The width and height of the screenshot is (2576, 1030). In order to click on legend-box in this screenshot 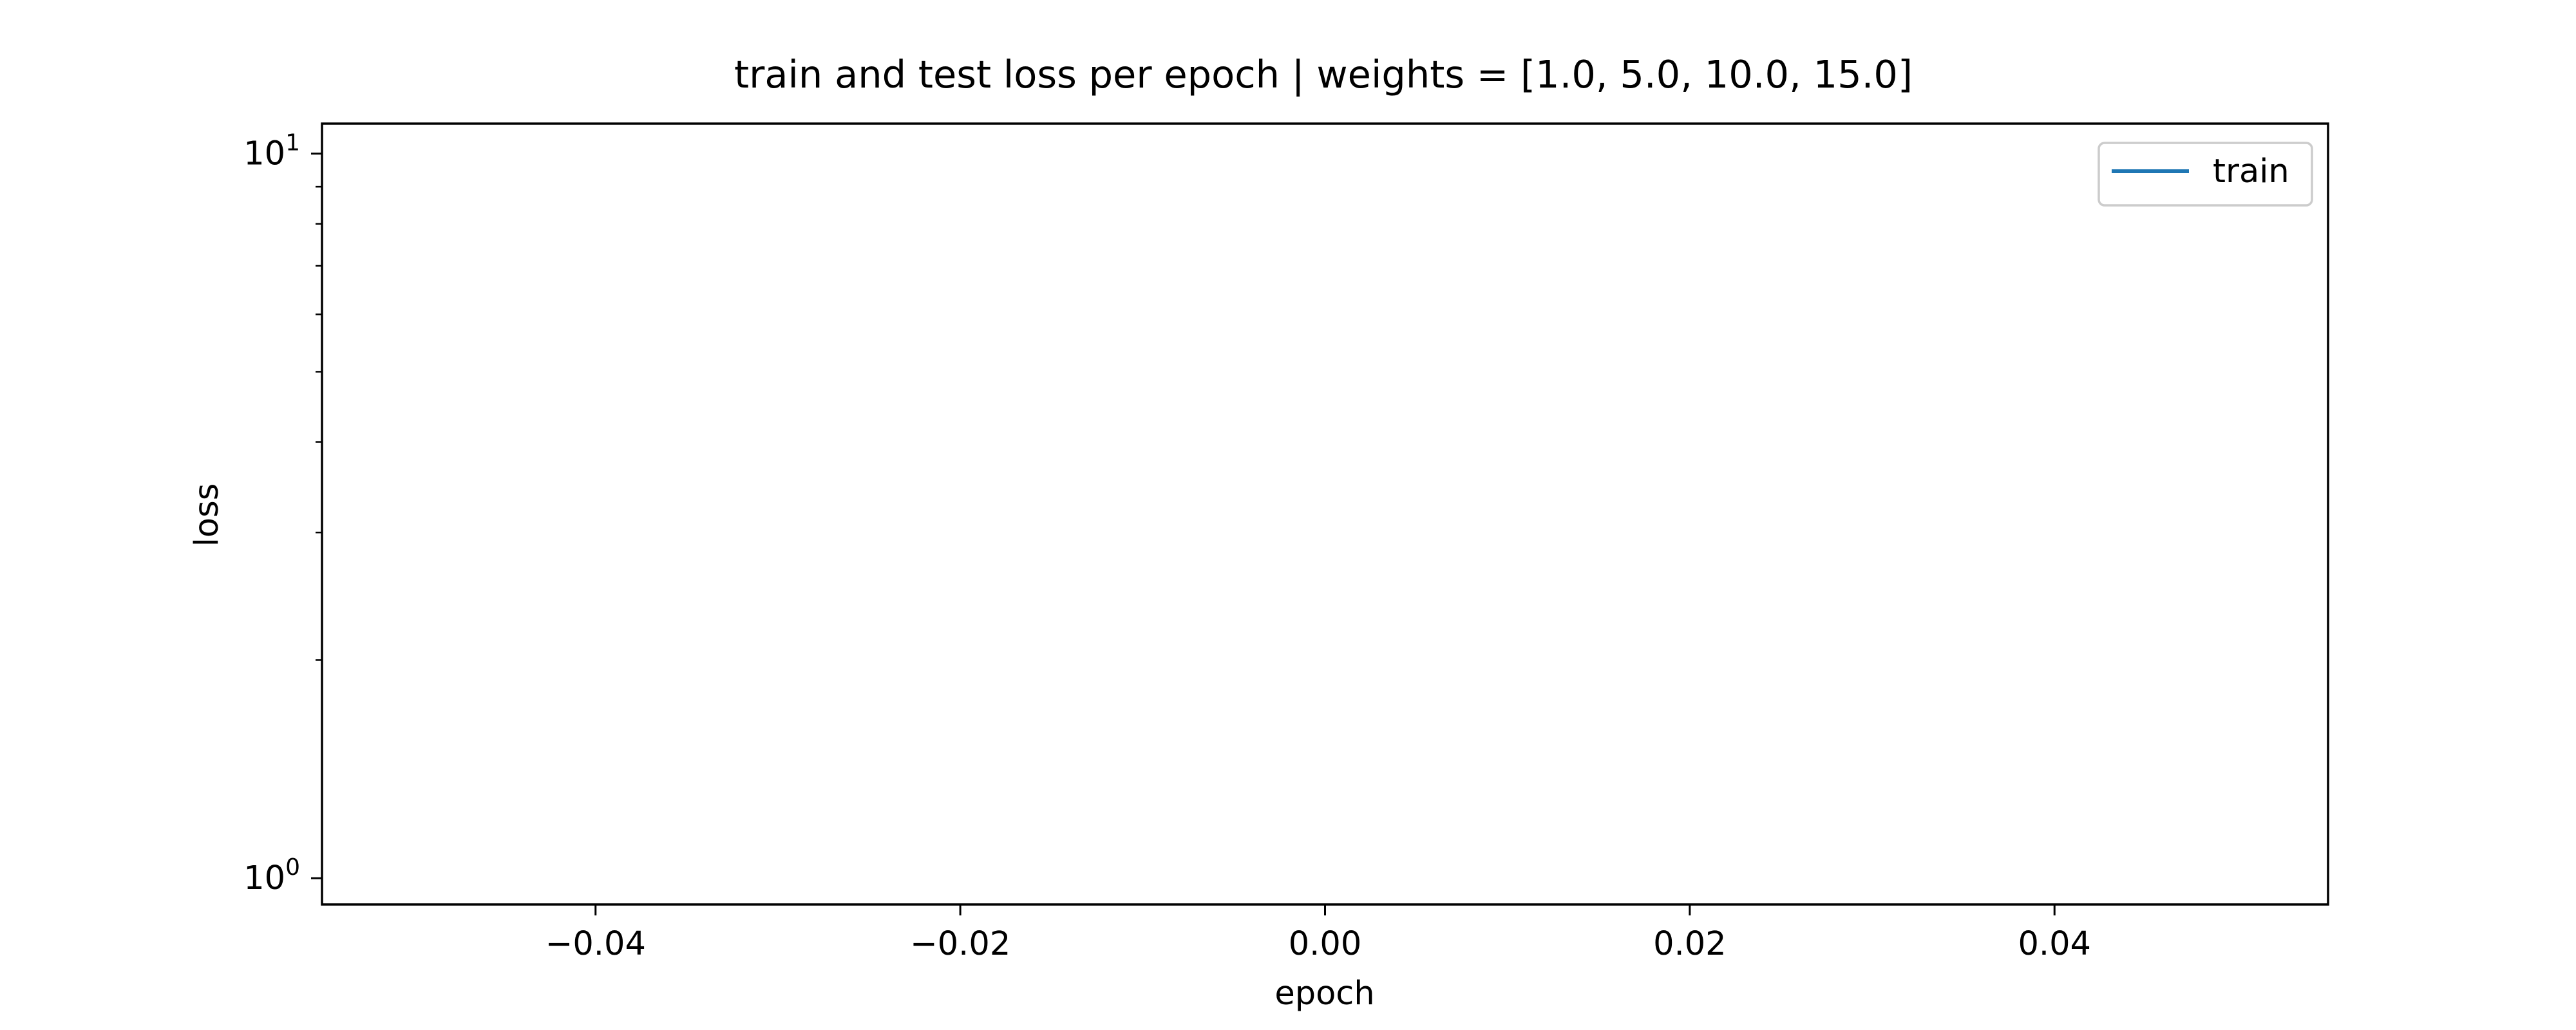, I will do `click(2205, 174)`.